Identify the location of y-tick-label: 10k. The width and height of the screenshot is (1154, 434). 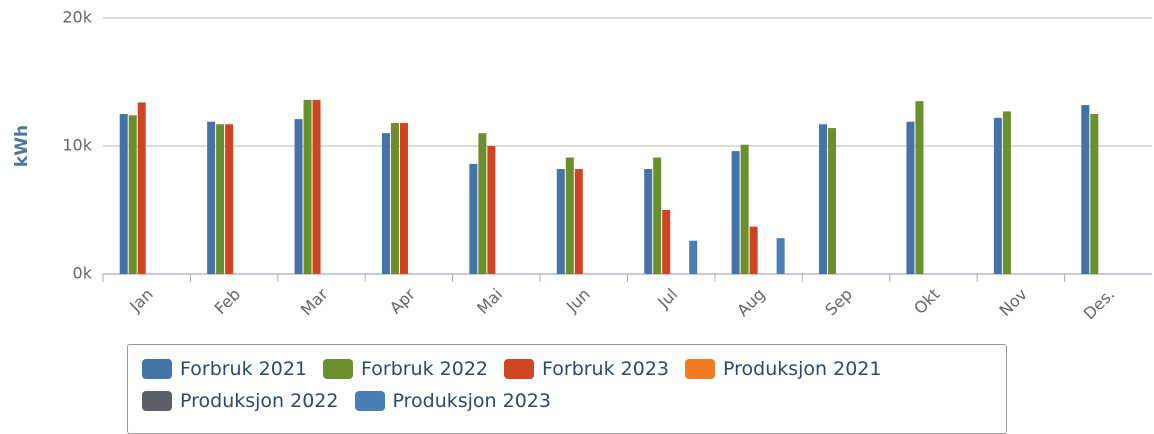
(77, 145).